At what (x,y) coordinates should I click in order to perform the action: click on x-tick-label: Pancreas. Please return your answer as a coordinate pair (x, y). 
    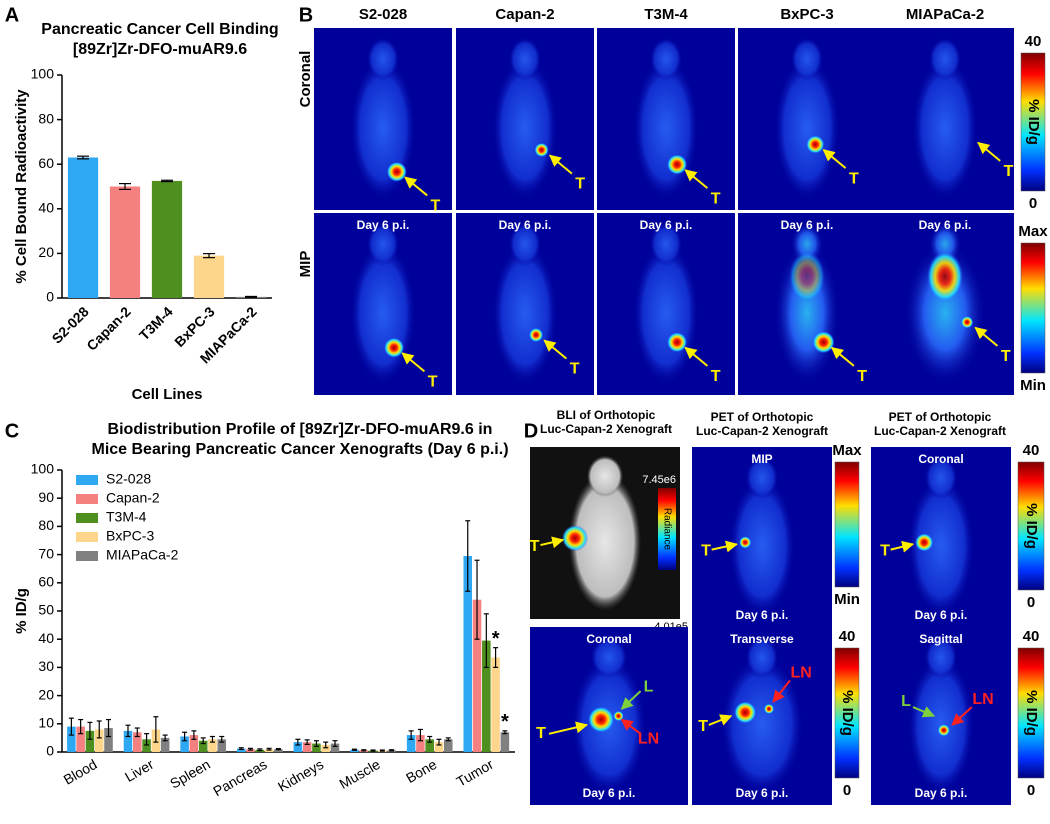
    Looking at the image, I should click on (239, 777).